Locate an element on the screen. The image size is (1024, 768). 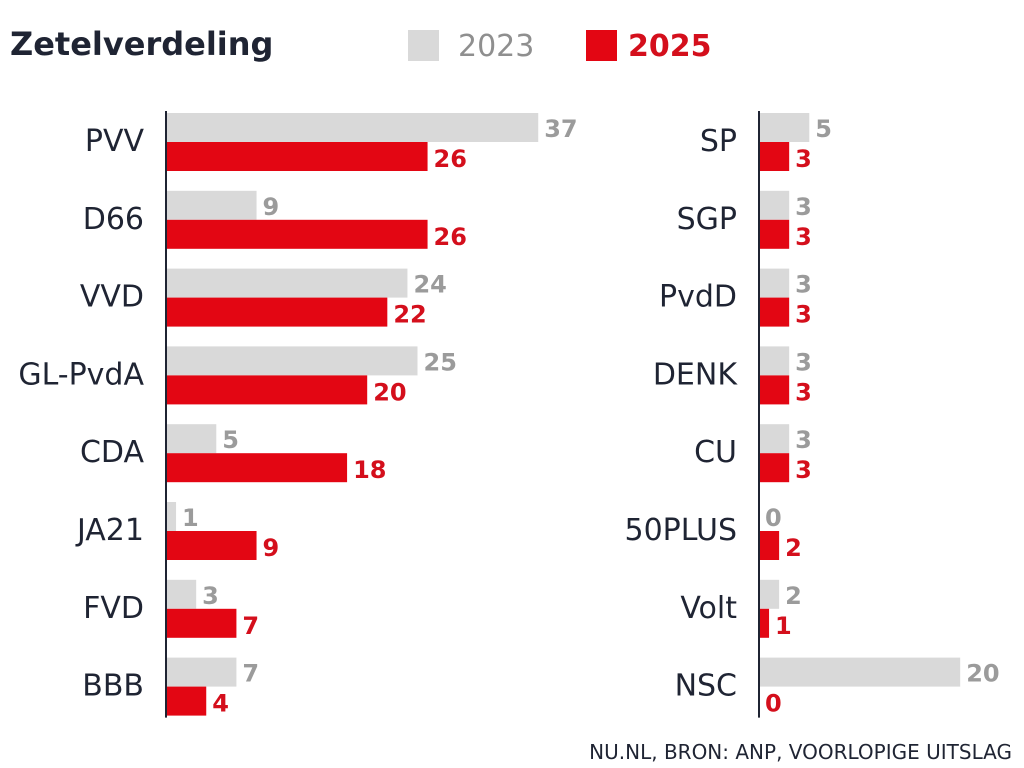
bar-2023-sp is located at coordinates (784, 127).